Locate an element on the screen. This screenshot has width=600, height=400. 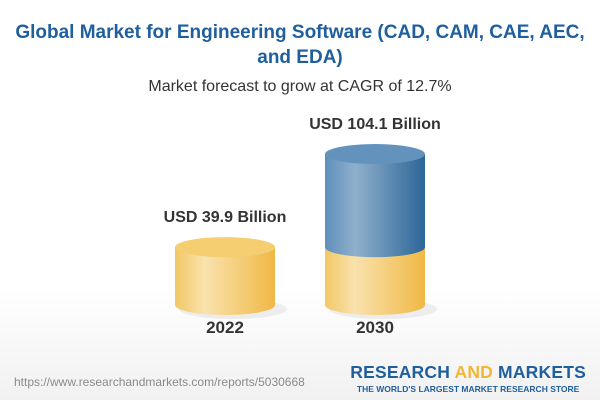
logo-word: AND is located at coordinates (473, 372).